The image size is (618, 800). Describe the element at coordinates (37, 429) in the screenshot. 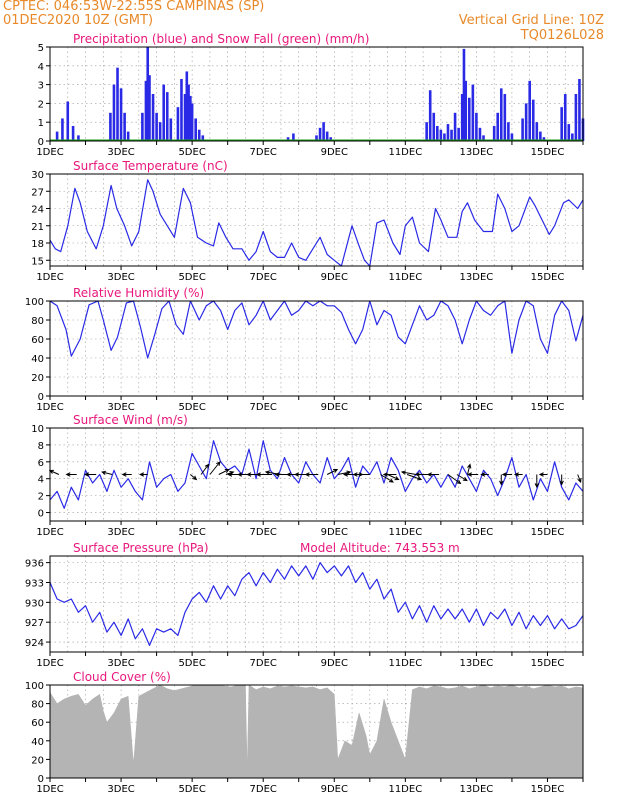

I see `y-tick-label: 10` at that location.